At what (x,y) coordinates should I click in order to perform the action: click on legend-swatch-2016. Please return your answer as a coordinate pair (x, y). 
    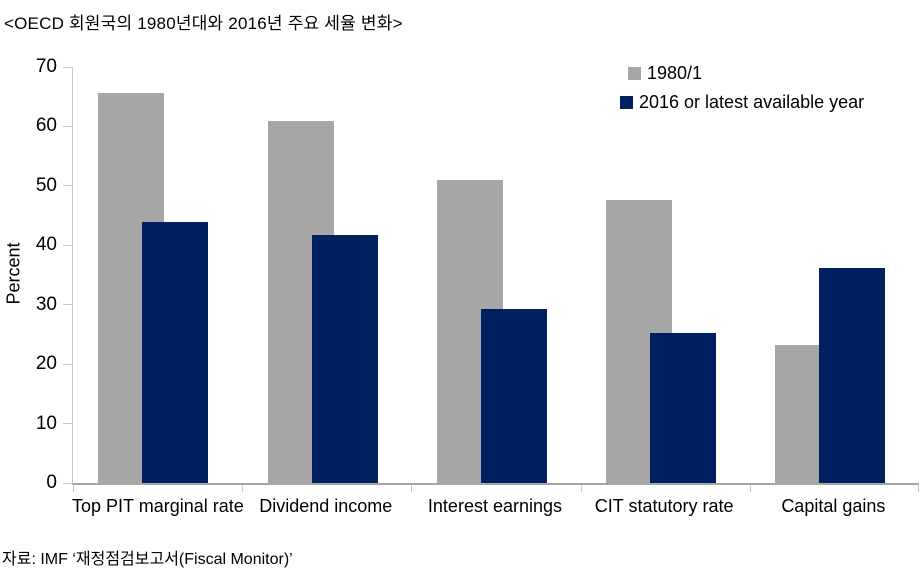
    Looking at the image, I should click on (626, 102).